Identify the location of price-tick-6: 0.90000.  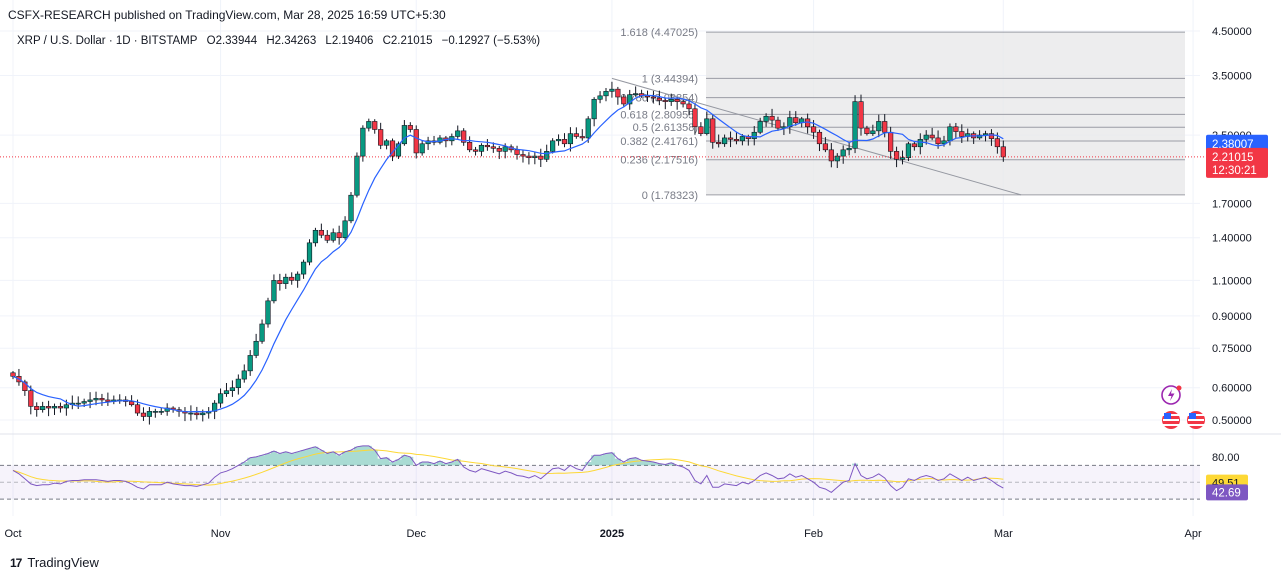
(1232, 317).